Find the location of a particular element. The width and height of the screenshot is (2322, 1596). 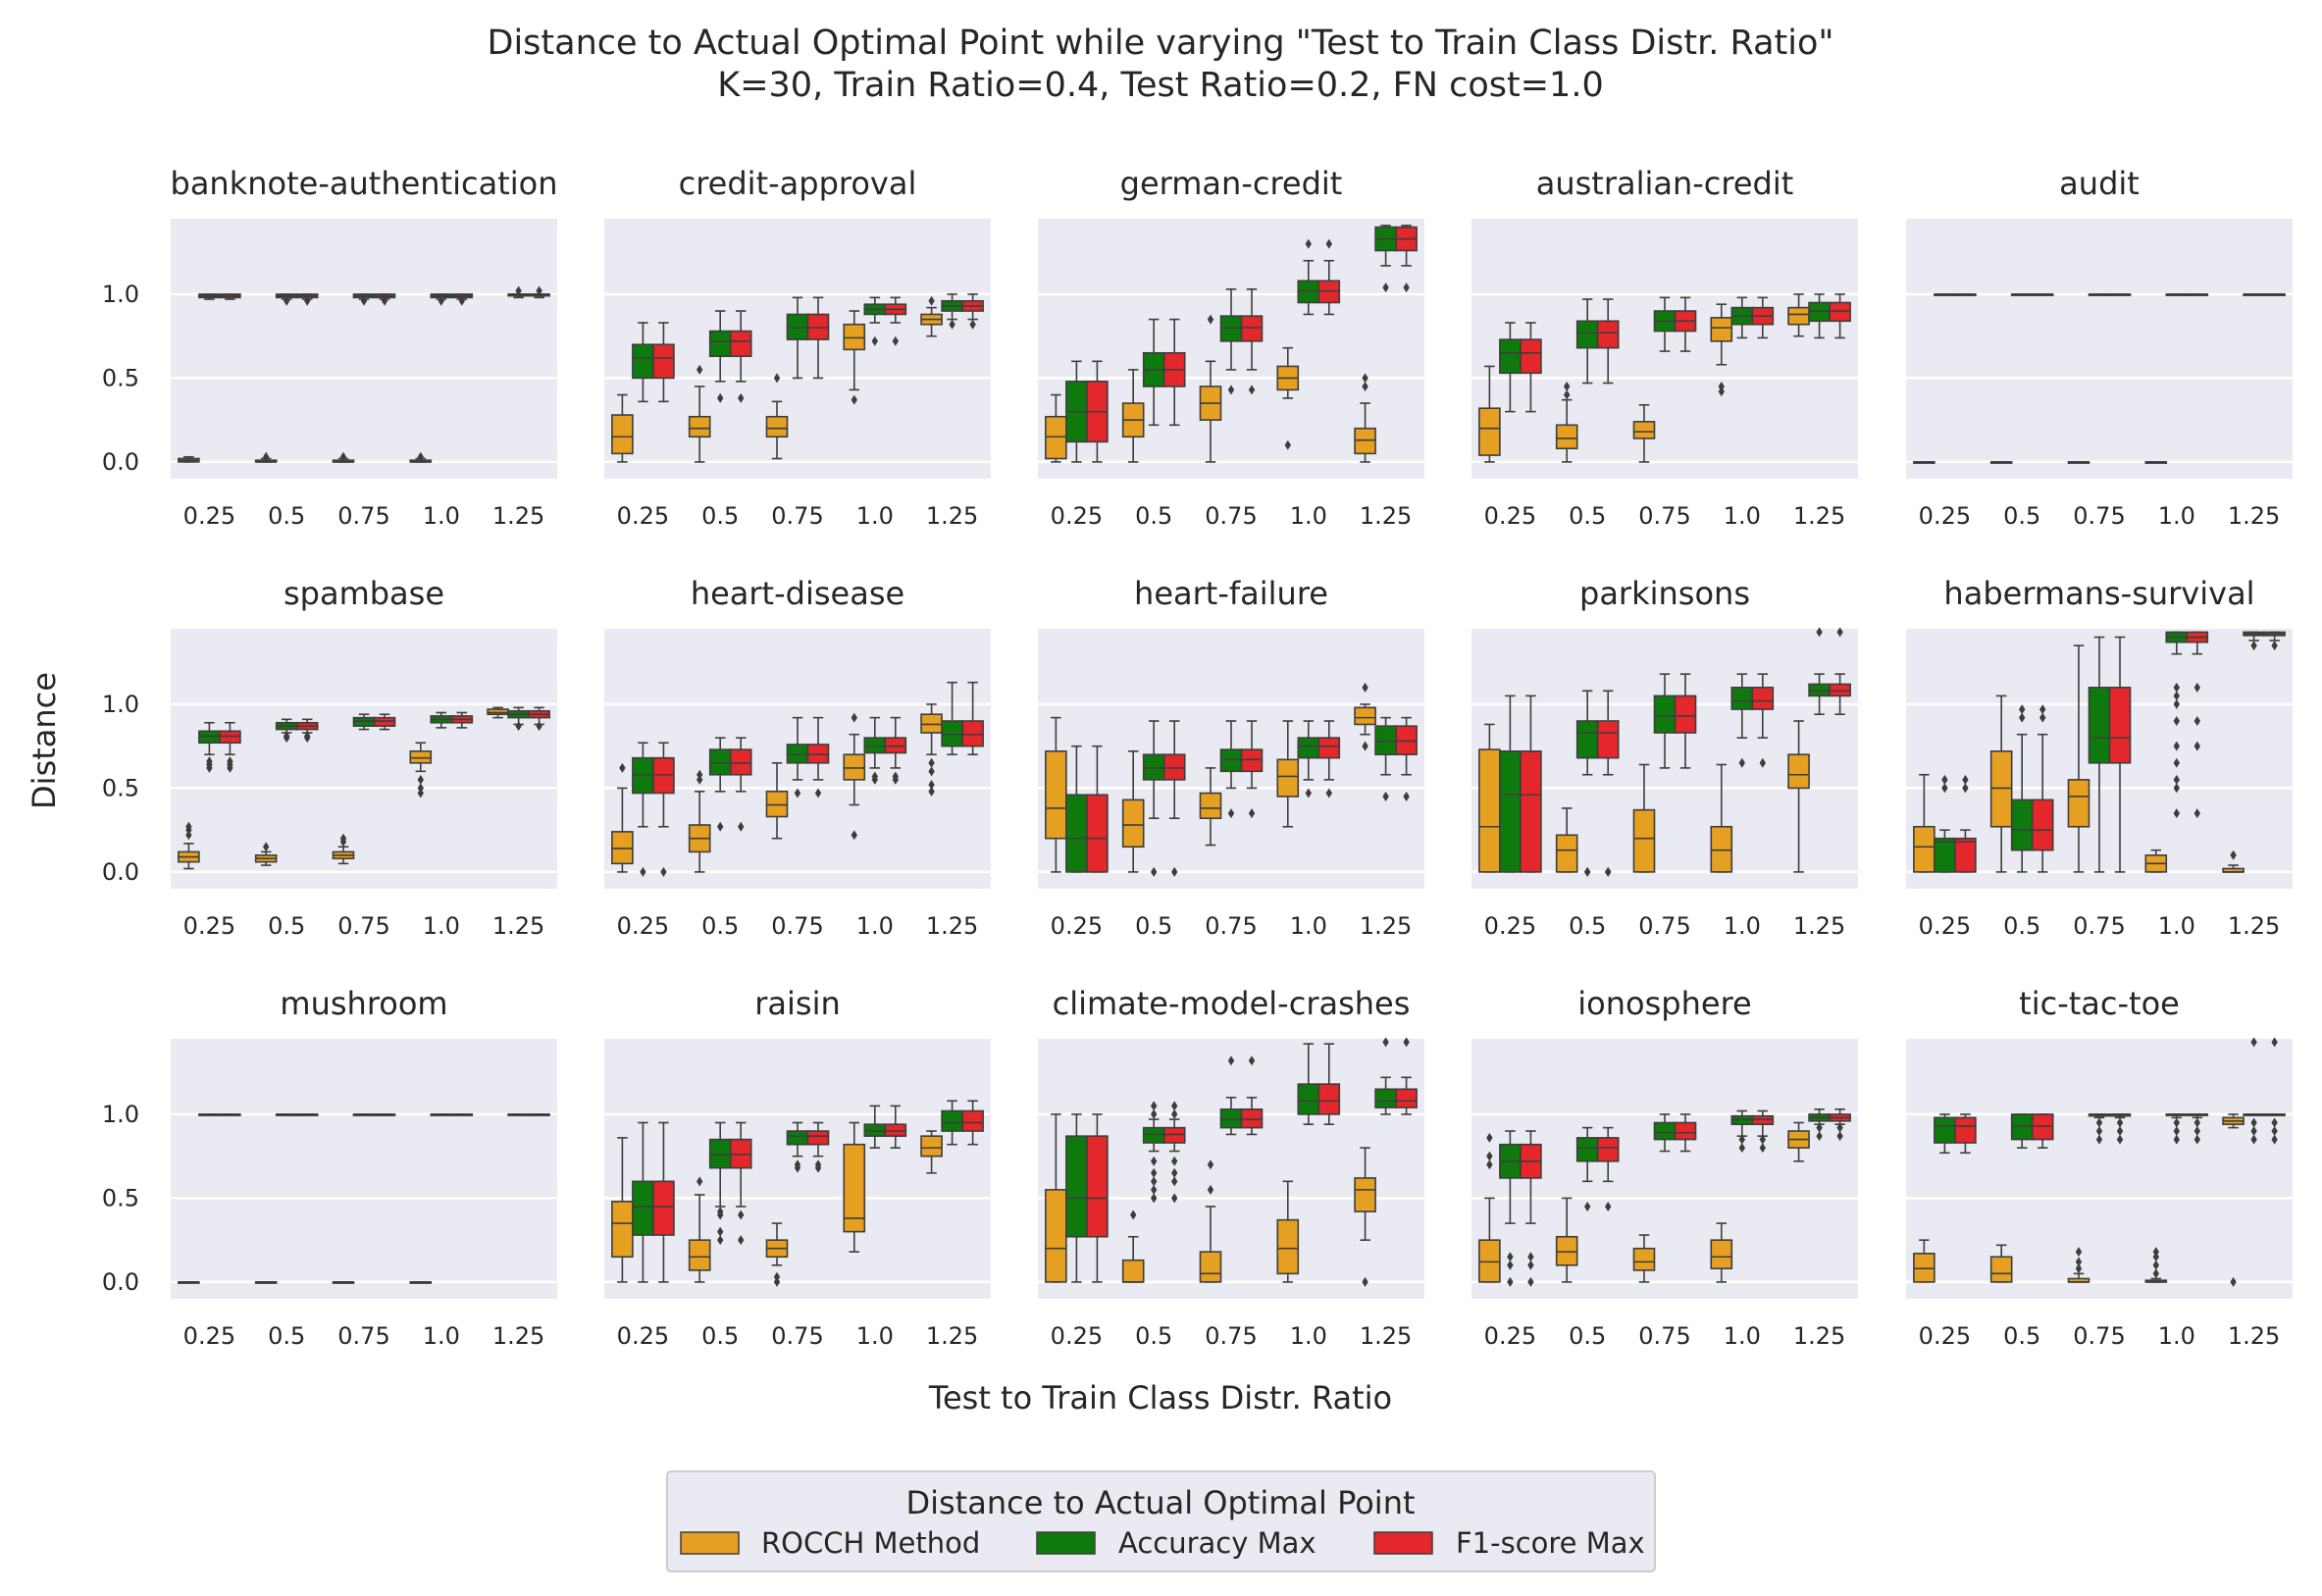

panel-background is located at coordinates (2099, 349).